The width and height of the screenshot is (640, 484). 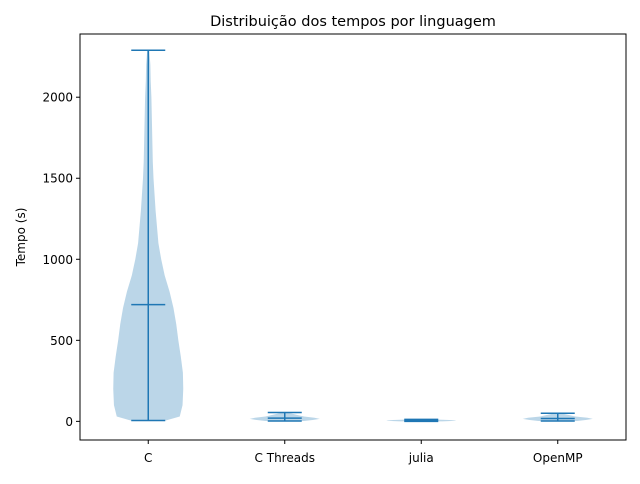 What do you see at coordinates (57, 98) in the screenshot?
I see `y-tick-label-4: 2000` at bounding box center [57, 98].